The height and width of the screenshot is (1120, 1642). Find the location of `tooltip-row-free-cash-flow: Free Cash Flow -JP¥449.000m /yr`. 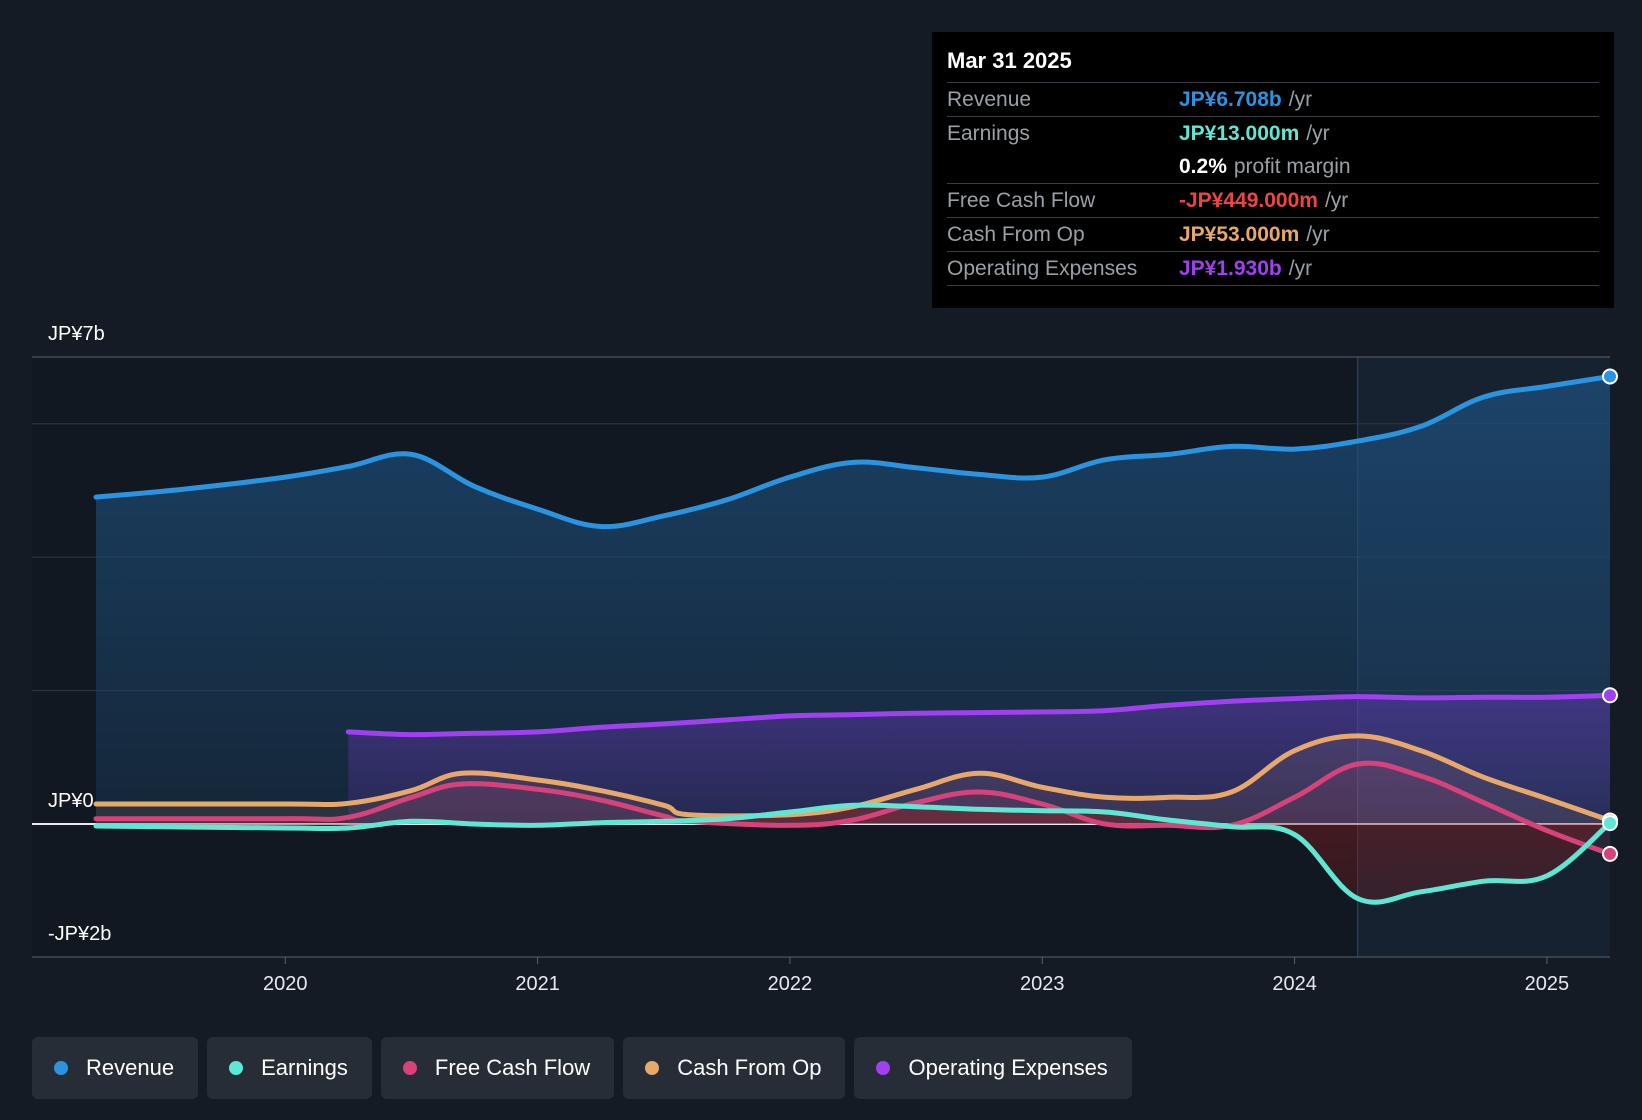

tooltip-row-free-cash-flow: Free Cash Flow -JP¥449.000m /yr is located at coordinates (1273, 200).